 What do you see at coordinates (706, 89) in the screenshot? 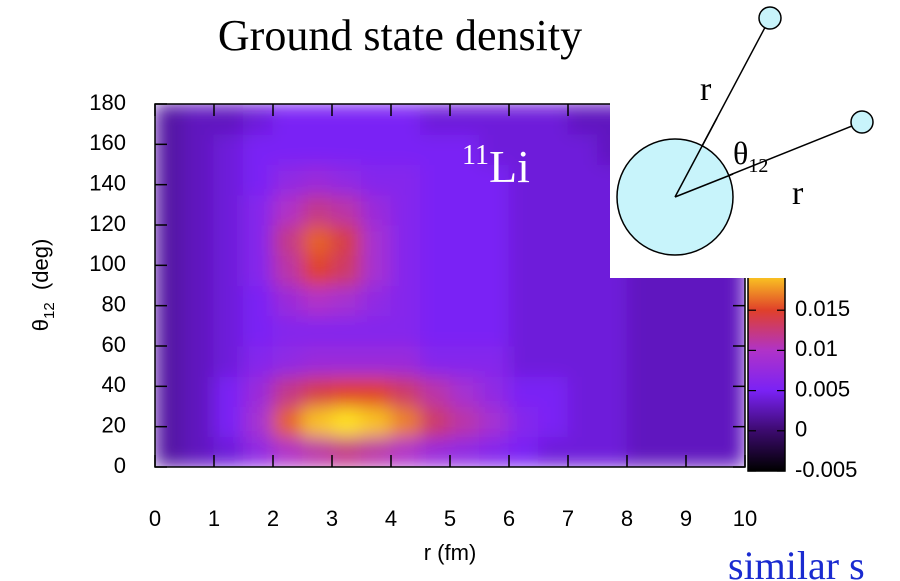
I see `inset-label-r: r` at bounding box center [706, 89].